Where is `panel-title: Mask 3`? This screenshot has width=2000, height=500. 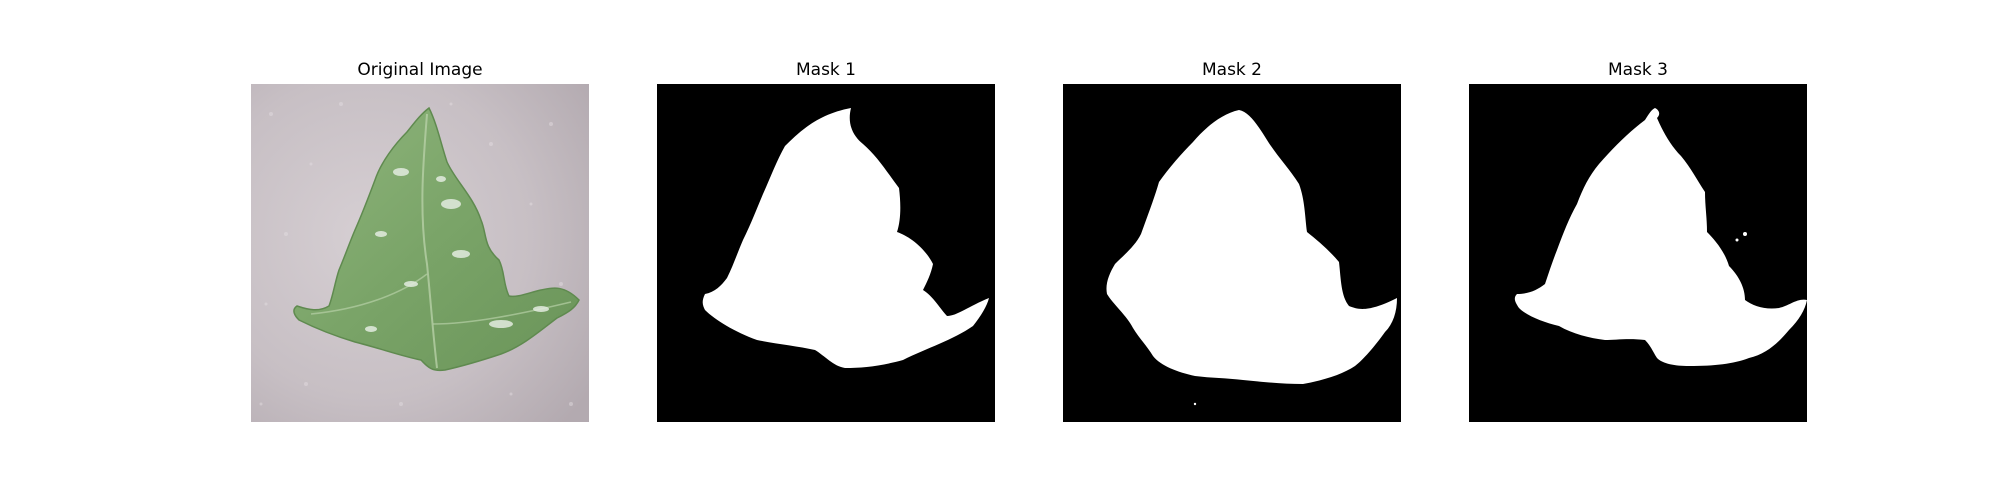
panel-title: Mask 3 is located at coordinates (1637, 70).